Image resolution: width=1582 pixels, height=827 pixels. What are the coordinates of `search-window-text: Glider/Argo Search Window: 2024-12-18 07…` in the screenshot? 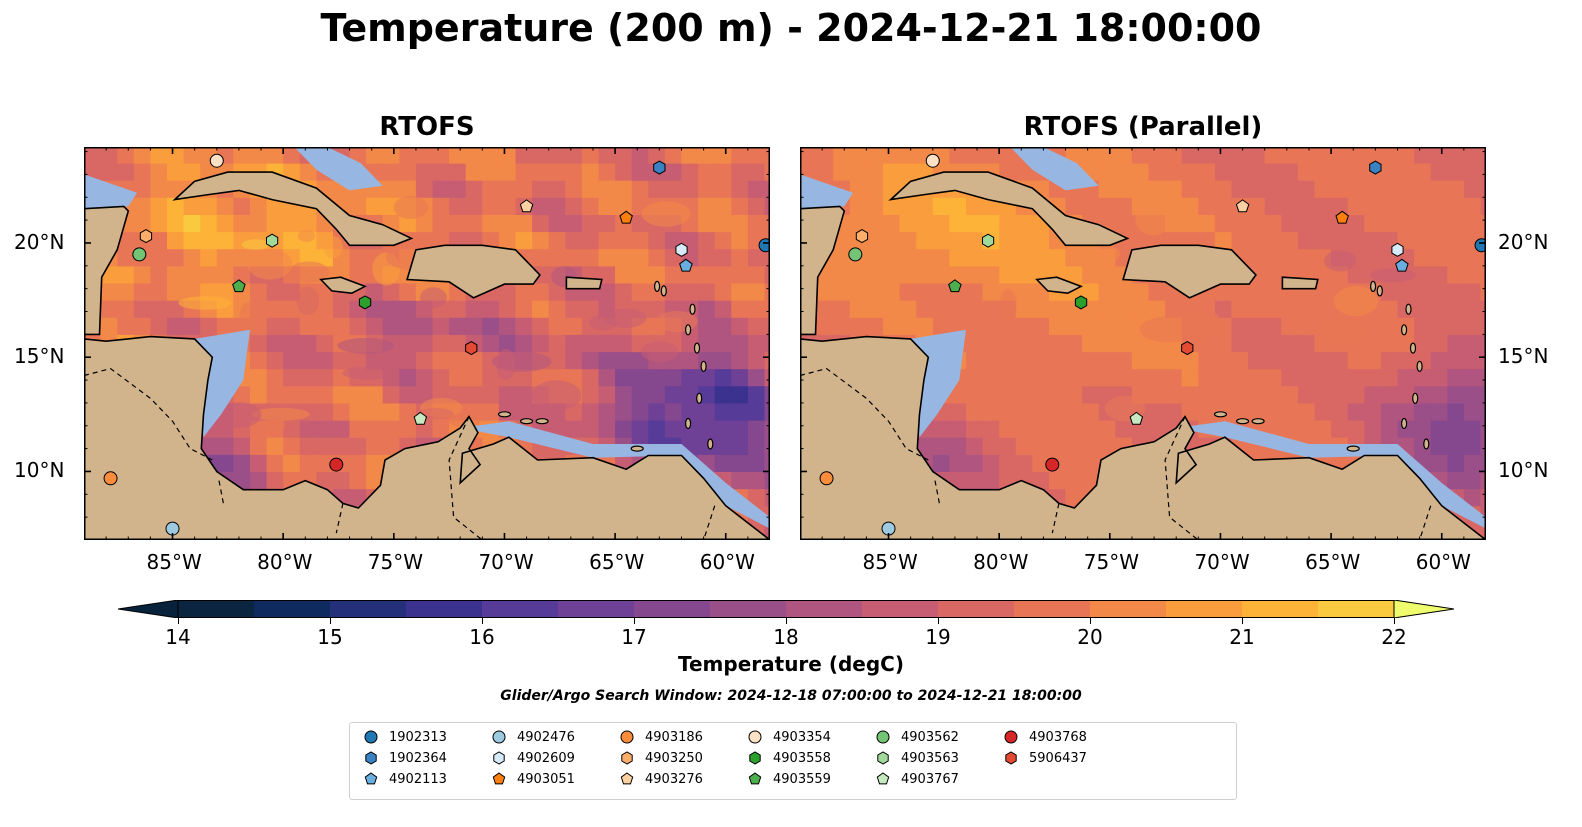 It's located at (791, 696).